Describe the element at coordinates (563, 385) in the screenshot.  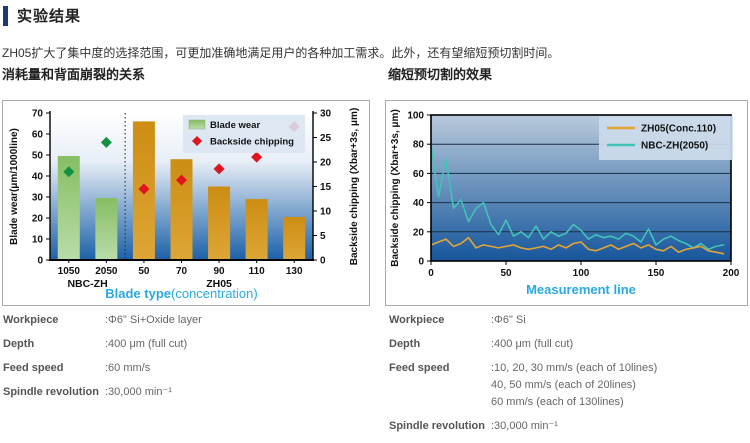
I see `spec-value-line: 40, 50 mm/s (each of 20lines)` at that location.